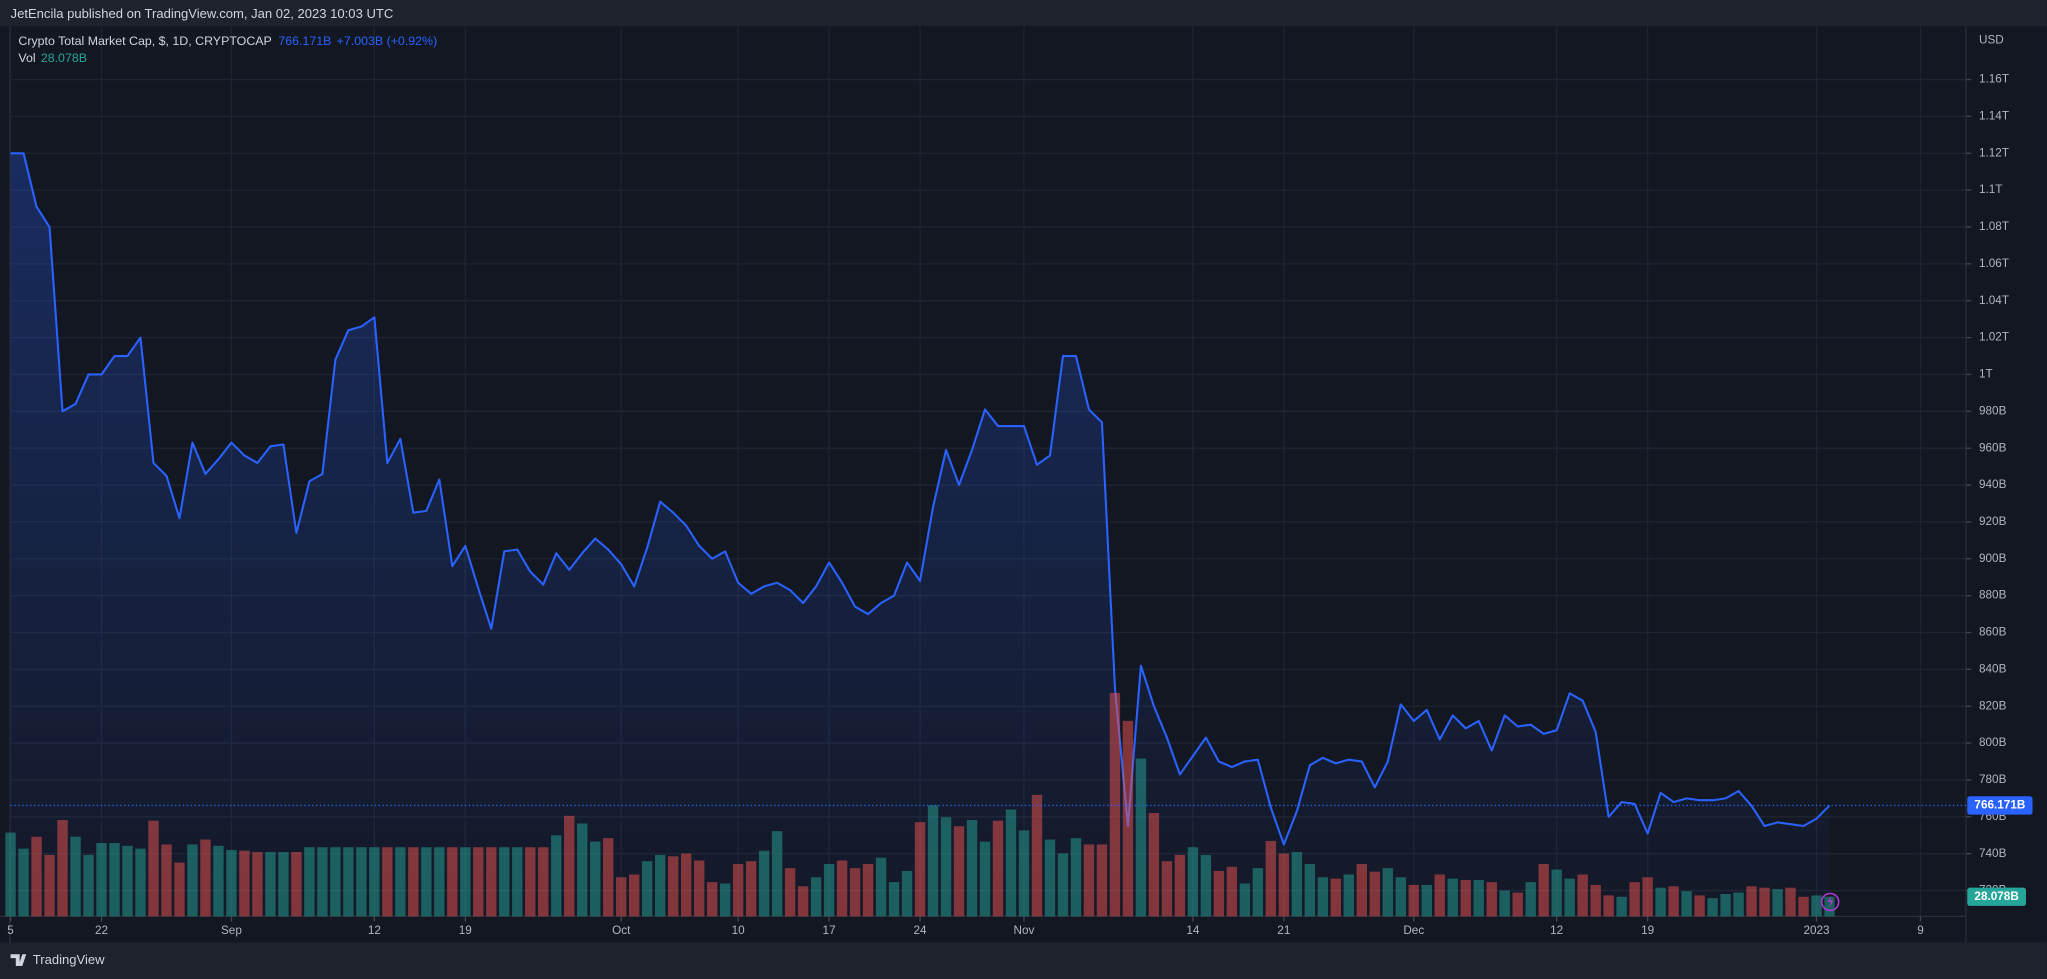  What do you see at coordinates (1993, 595) in the screenshot?
I see `y-tick-label: 880B` at bounding box center [1993, 595].